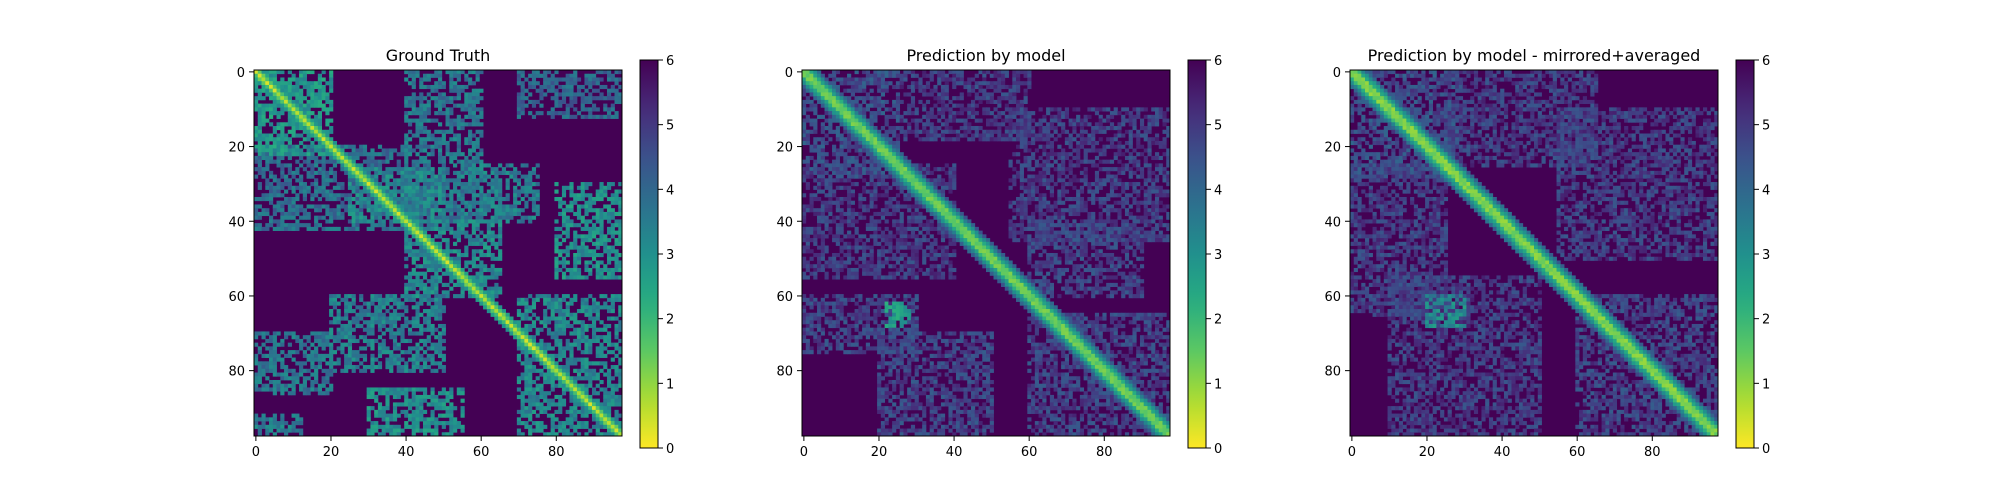 Image resolution: width=2000 pixels, height=500 pixels. I want to click on colorbar-tick-label: 5, so click(670, 126).